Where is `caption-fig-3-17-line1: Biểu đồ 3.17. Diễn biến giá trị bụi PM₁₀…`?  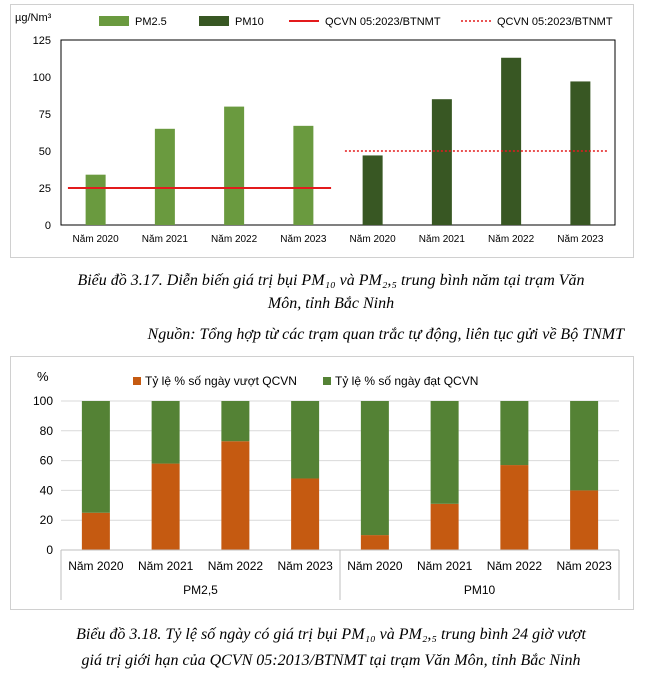 caption-fig-3-17-line1: Biểu đồ 3.17. Diễn biến giá trị bụi PM₁₀… is located at coordinates (331, 280).